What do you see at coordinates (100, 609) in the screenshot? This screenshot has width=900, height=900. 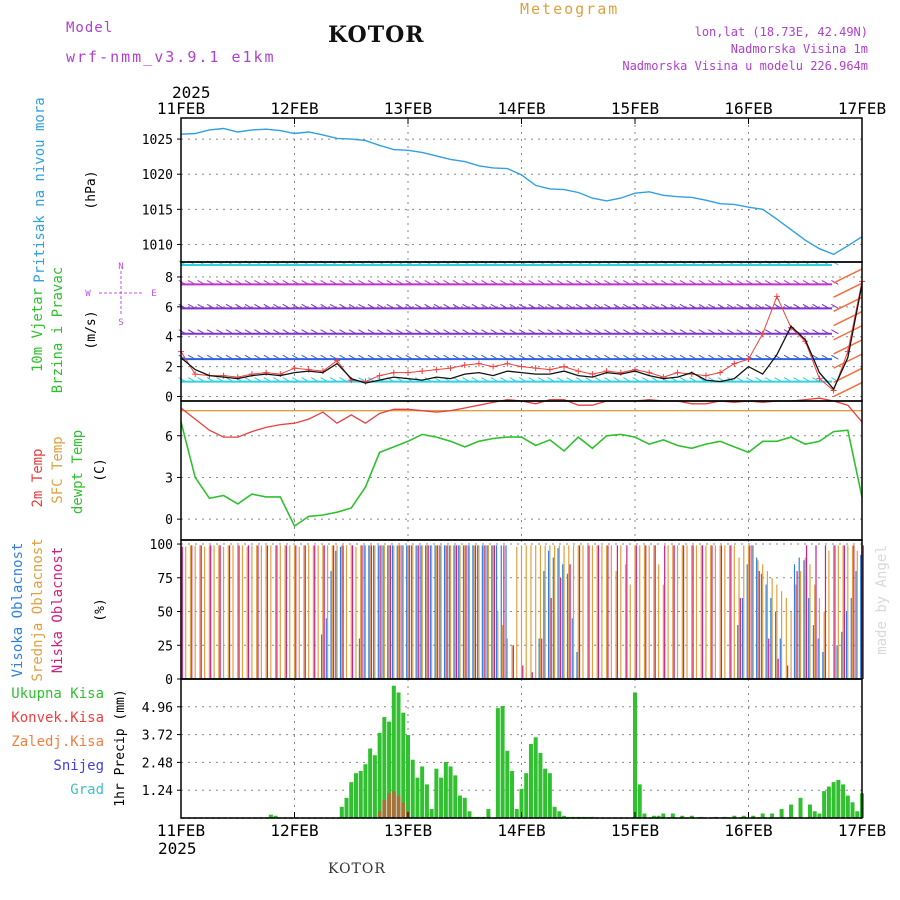 I see `cloud-unit-label: (%)` at bounding box center [100, 609].